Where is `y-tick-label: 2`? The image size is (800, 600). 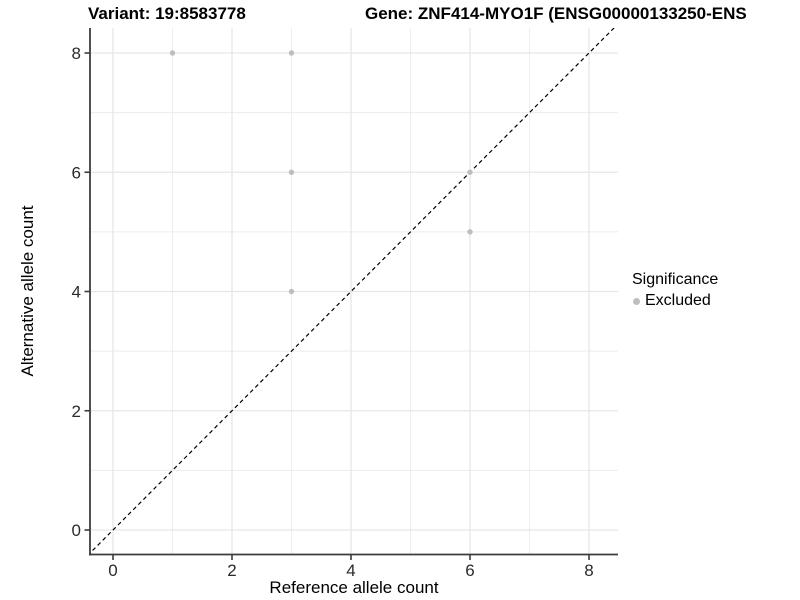
y-tick-label: 2 is located at coordinates (76, 411).